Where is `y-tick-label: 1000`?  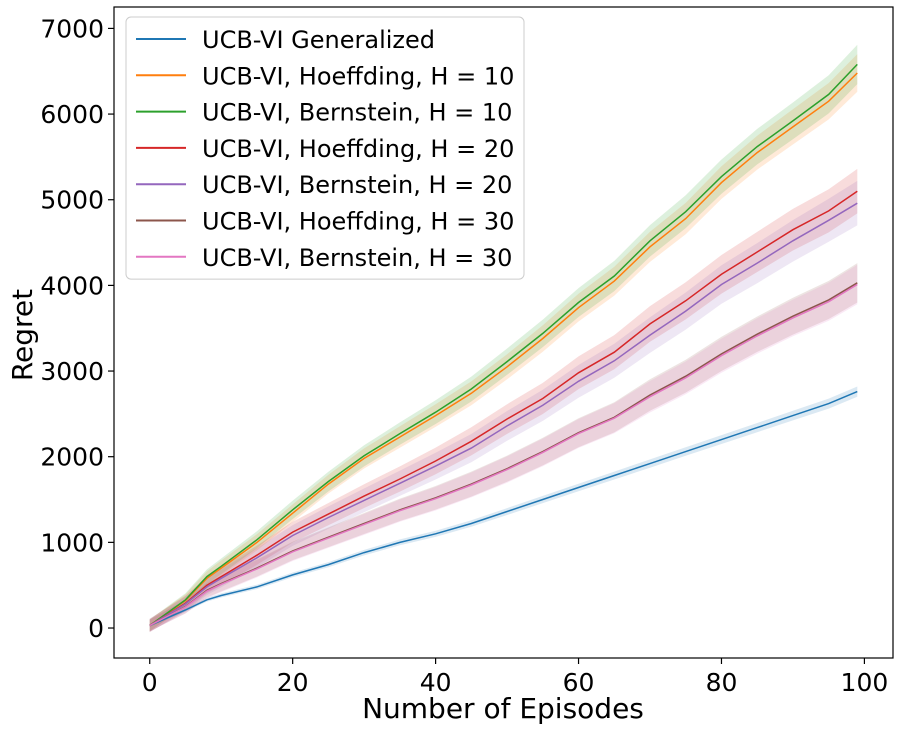
y-tick-label: 1000 is located at coordinates (72, 542).